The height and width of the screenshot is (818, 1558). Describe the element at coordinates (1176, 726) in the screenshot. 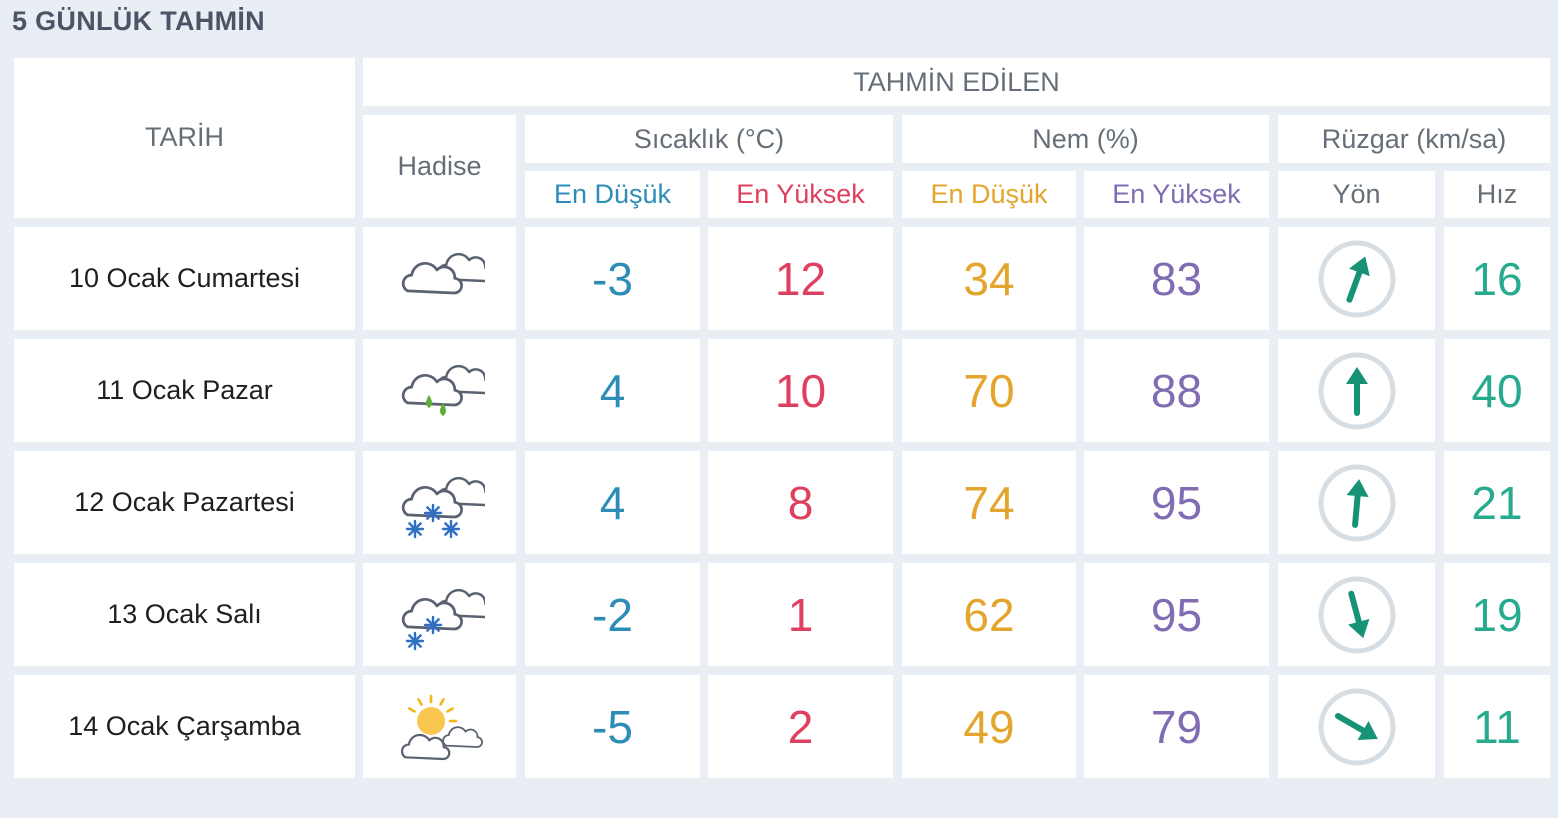

I see `humidity-max-value: 79` at that location.